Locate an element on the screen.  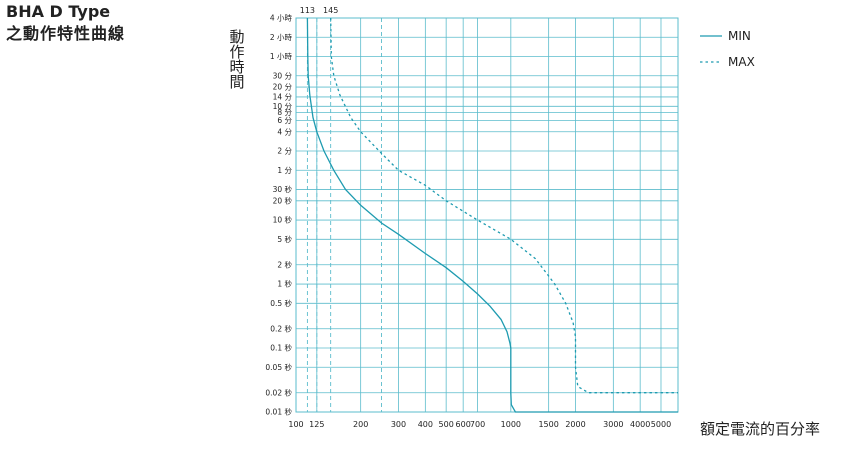
y-tick-label: 0.02 秒 is located at coordinates (278, 392).